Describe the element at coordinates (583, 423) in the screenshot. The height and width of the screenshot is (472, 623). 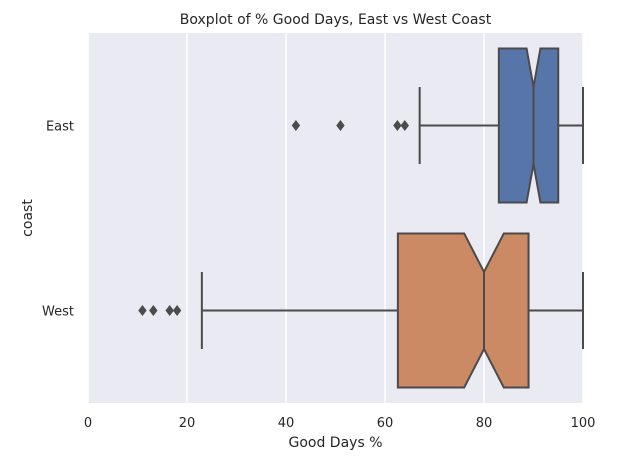
I see `x-tick-label: 100` at that location.